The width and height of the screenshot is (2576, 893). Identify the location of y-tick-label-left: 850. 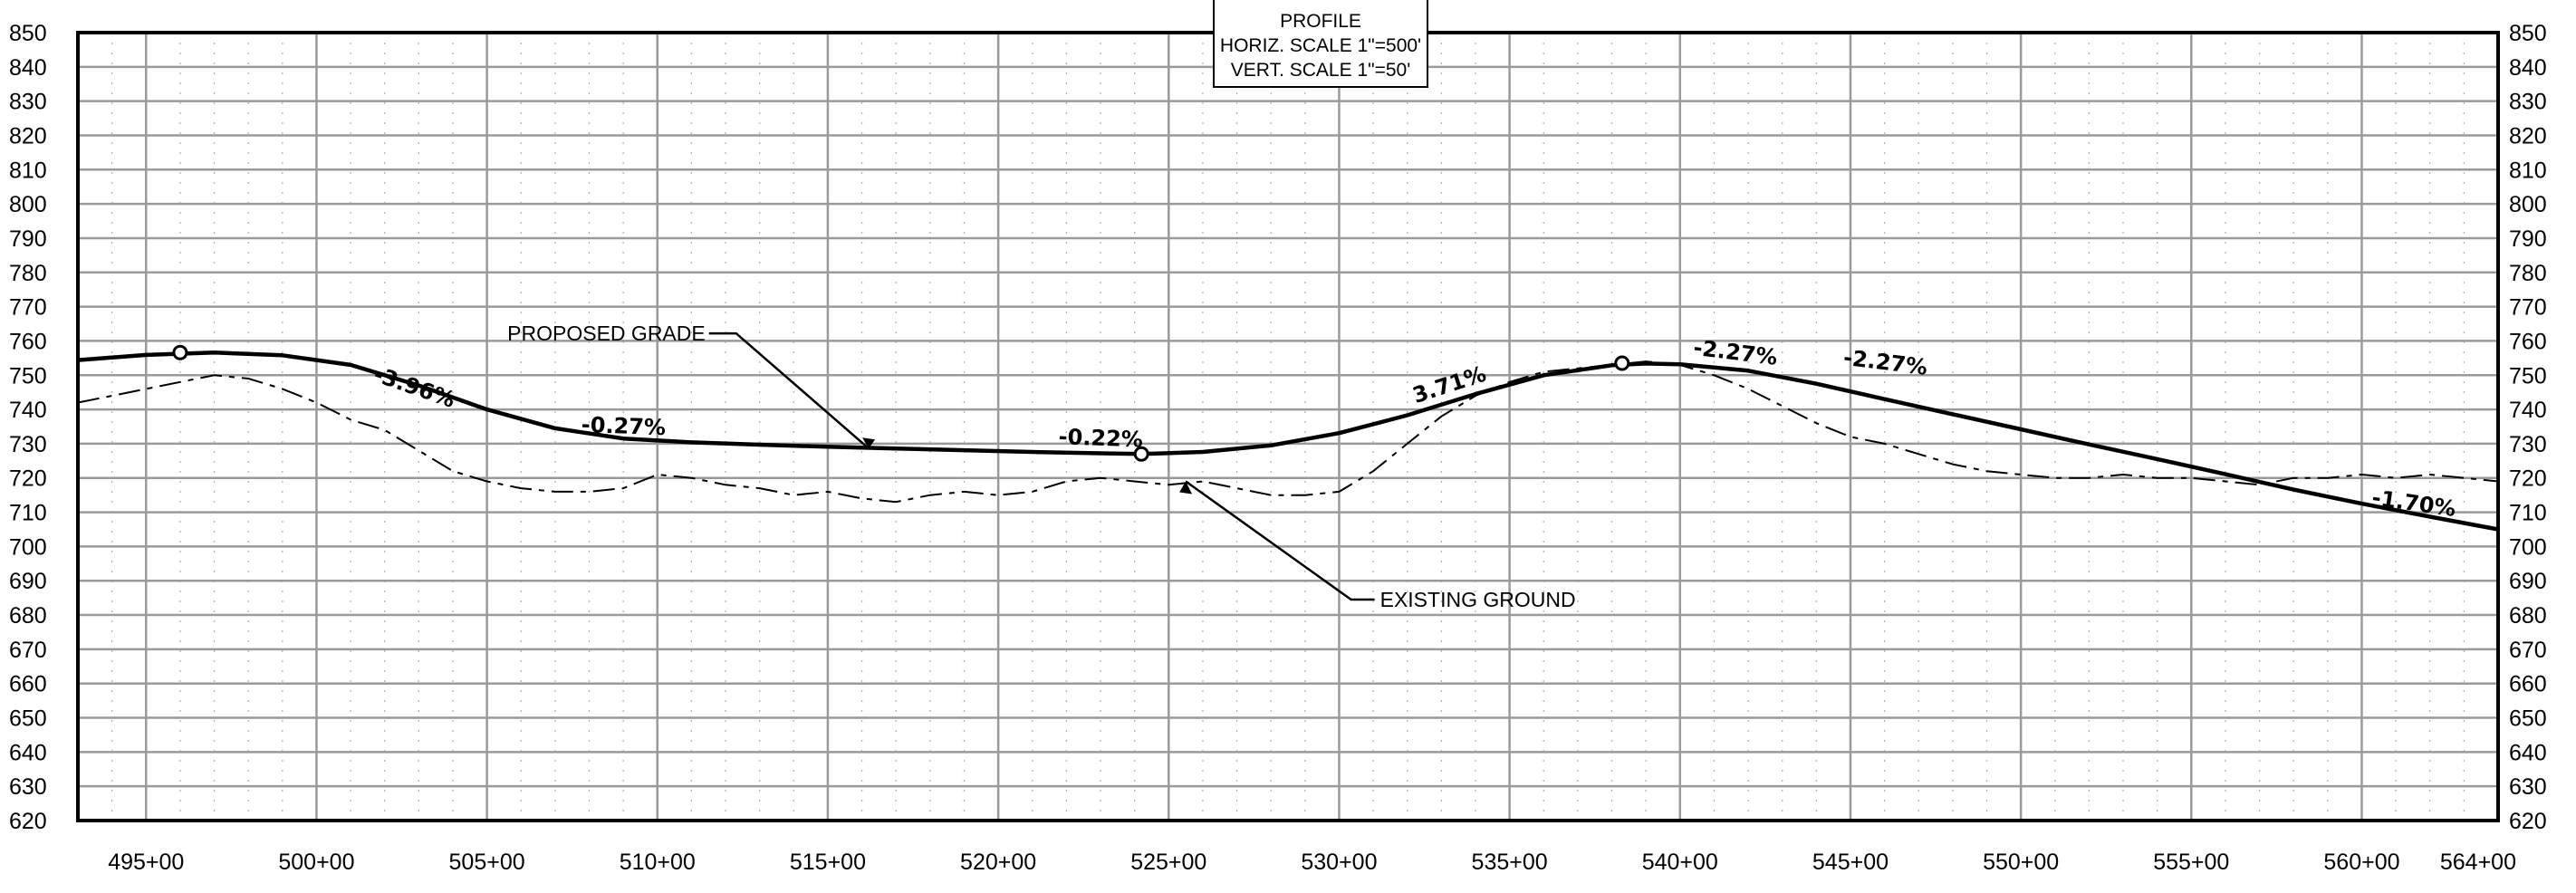
(28, 33).